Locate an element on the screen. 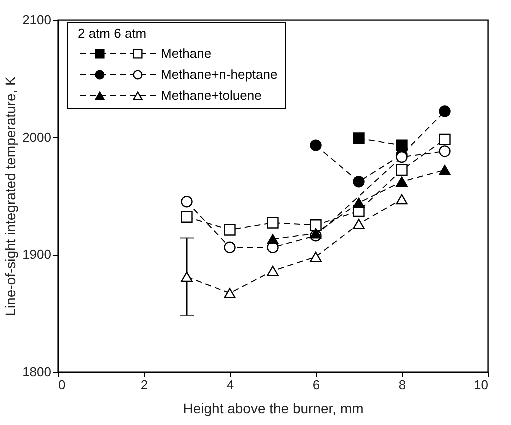 The image size is (511, 425). x-tick-label: 2 is located at coordinates (144, 385).